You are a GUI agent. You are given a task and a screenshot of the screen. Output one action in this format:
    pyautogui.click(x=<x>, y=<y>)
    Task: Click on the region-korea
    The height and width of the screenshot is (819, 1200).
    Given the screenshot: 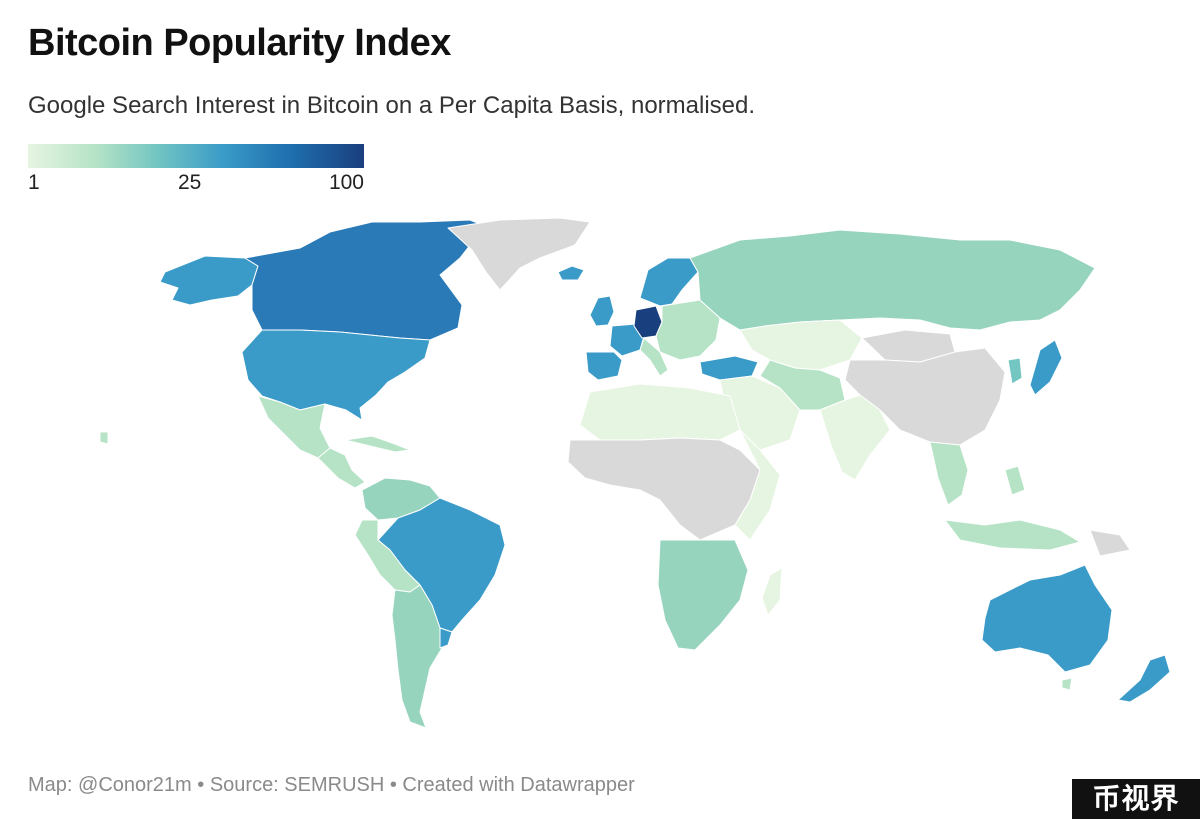 What is the action you would take?
    pyautogui.click(x=1015, y=371)
    